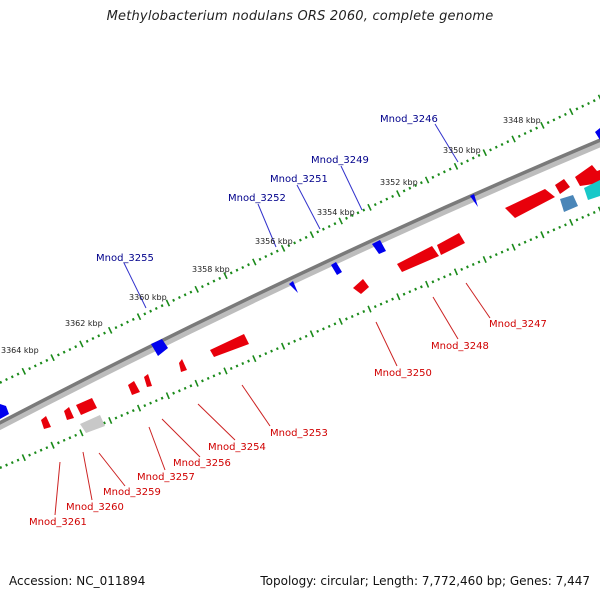 The height and width of the screenshot is (600, 600). I want to click on gene-label-mnod-3261: Mnod_3261, so click(58, 522).